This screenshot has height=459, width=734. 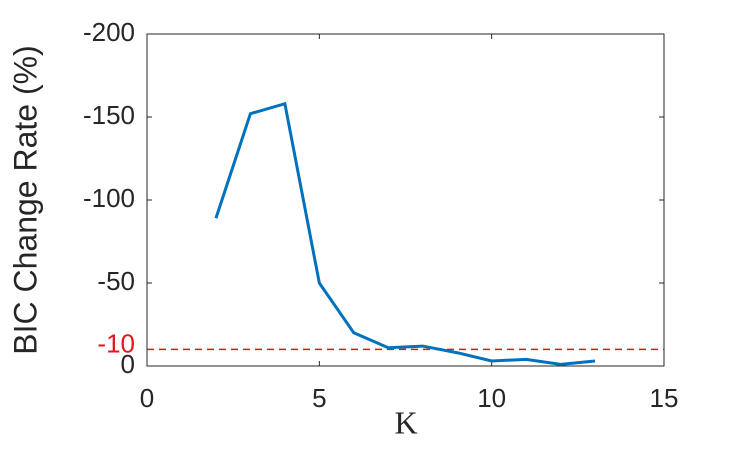 I want to click on x-tick-label: 15, so click(x=664, y=398).